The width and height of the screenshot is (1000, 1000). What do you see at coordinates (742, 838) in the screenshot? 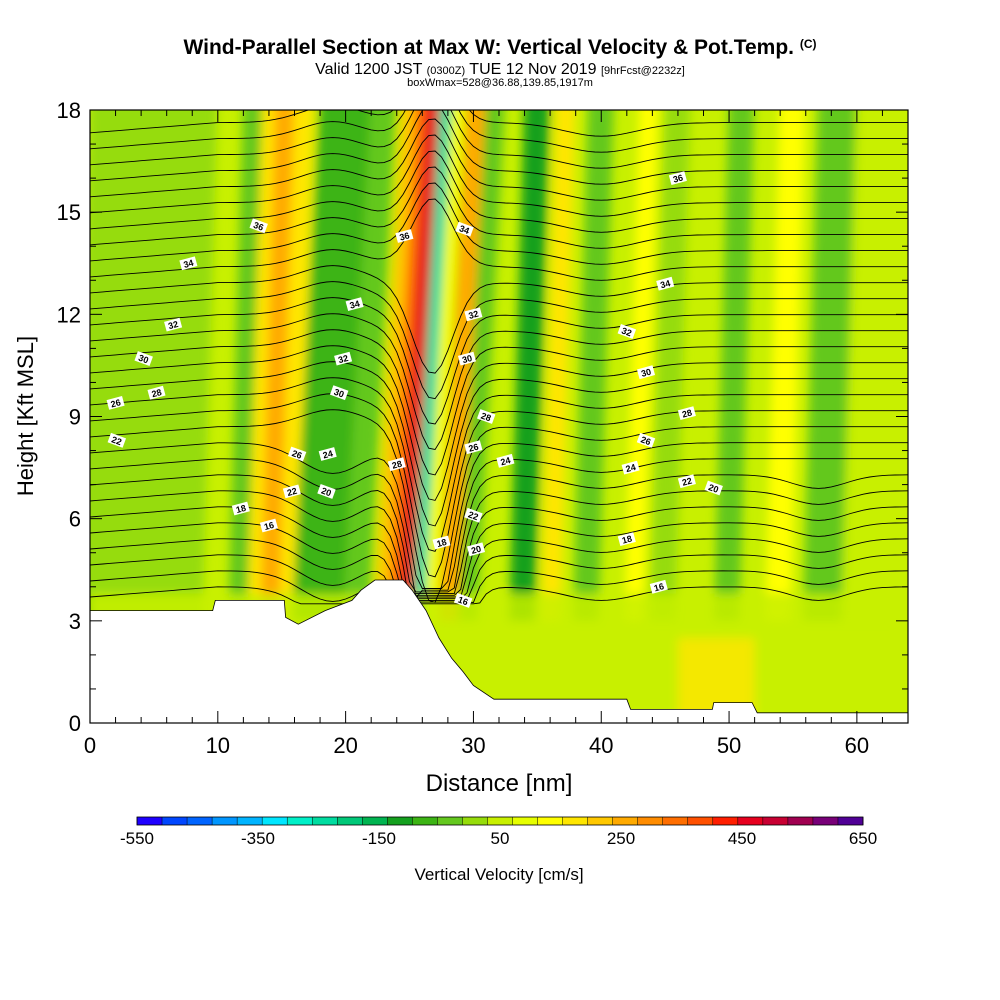
I see `colorbar-tick-label: 450` at bounding box center [742, 838].